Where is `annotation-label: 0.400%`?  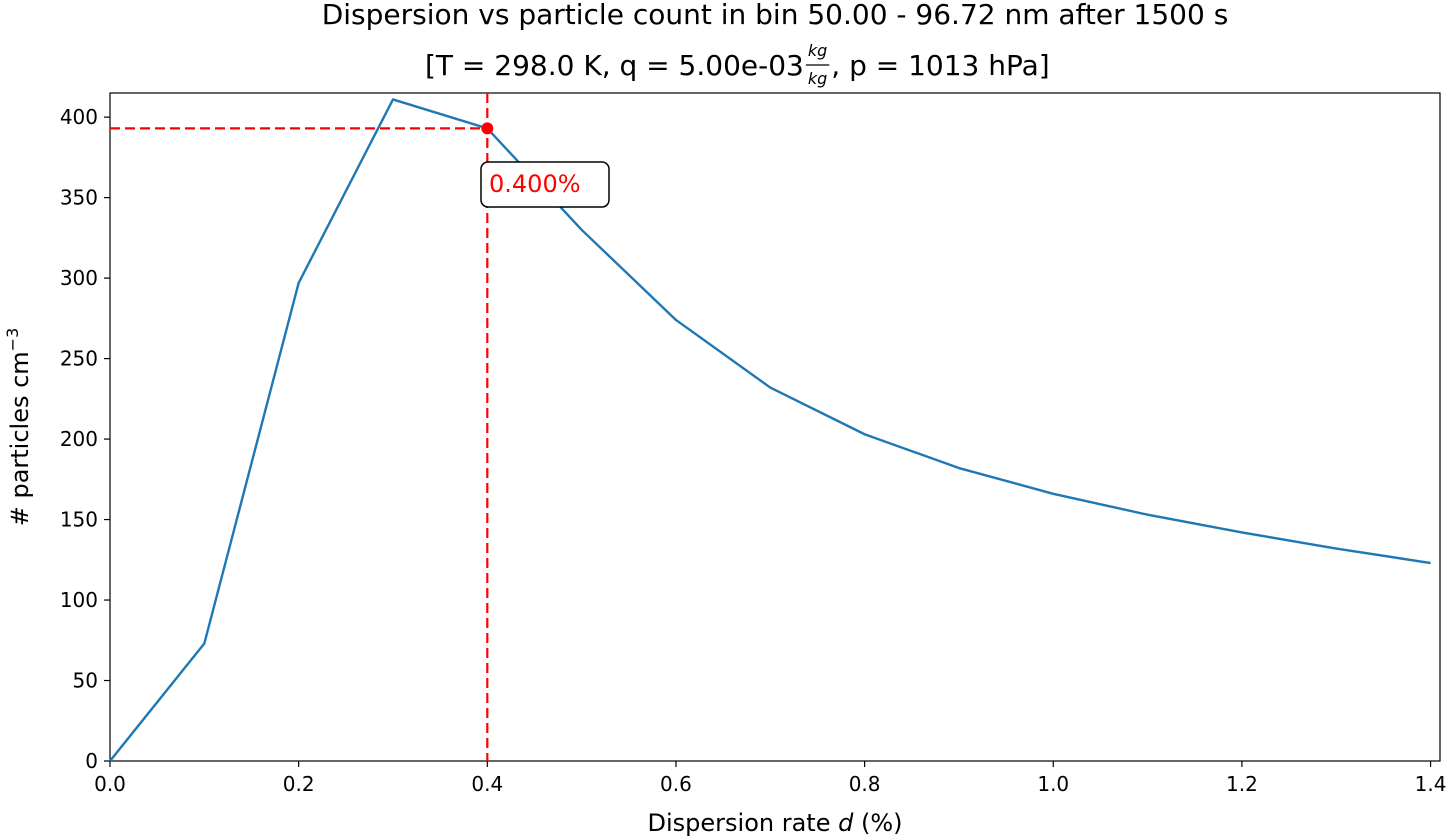 annotation-label: 0.400% is located at coordinates (535, 184).